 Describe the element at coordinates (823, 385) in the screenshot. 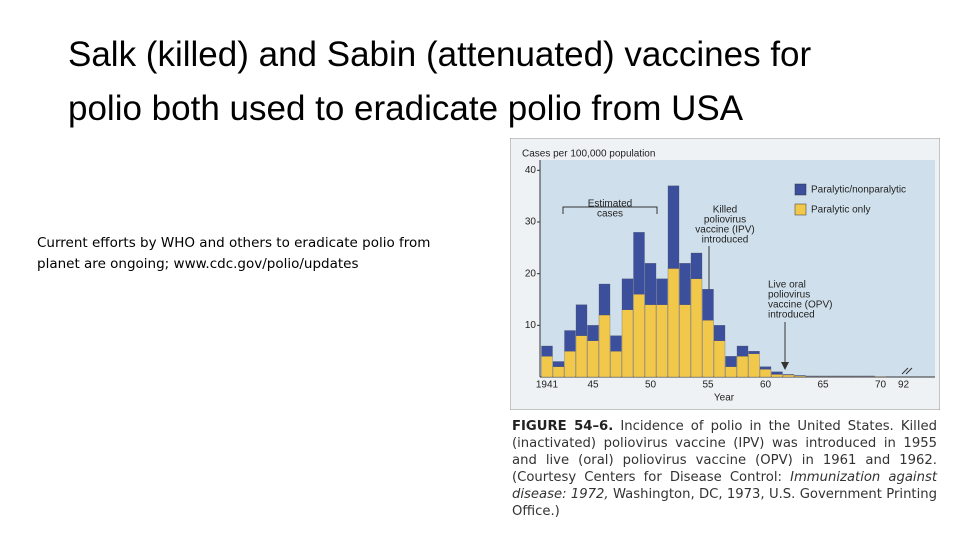

I see `x-tick-label: 65` at that location.